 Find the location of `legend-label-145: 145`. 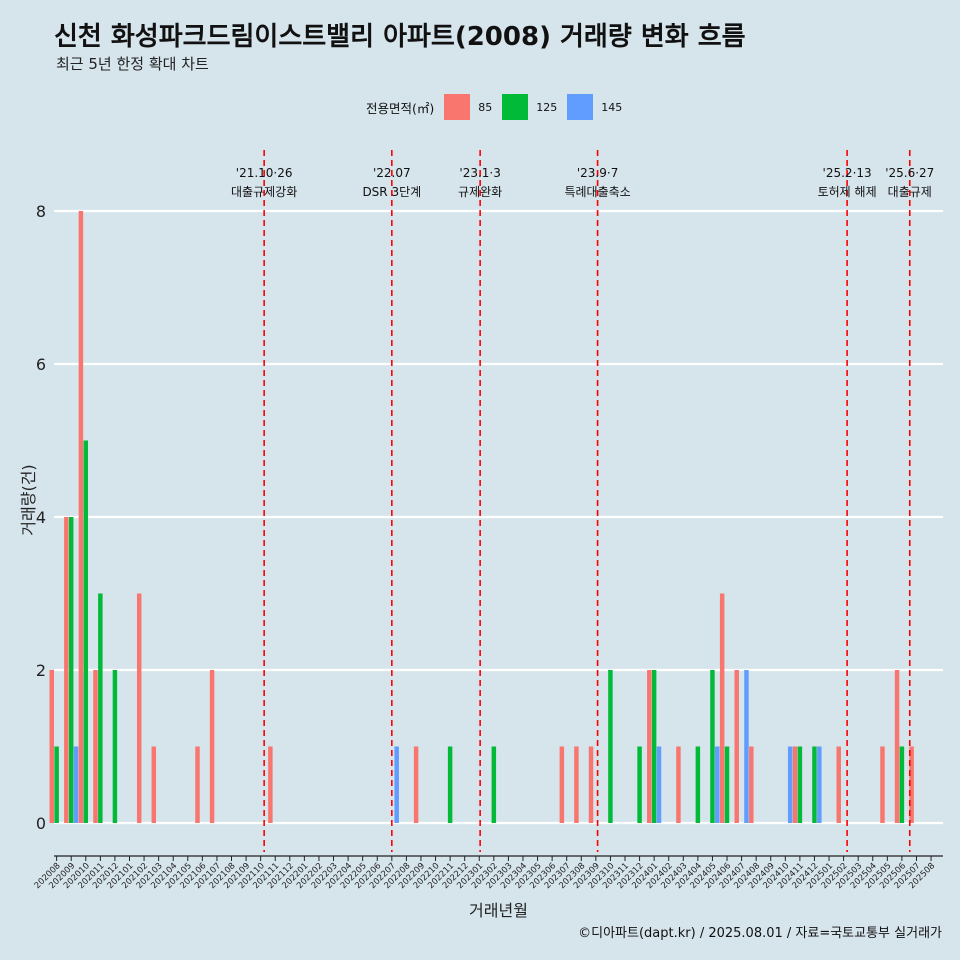

legend-label-145: 145 is located at coordinates (612, 107).